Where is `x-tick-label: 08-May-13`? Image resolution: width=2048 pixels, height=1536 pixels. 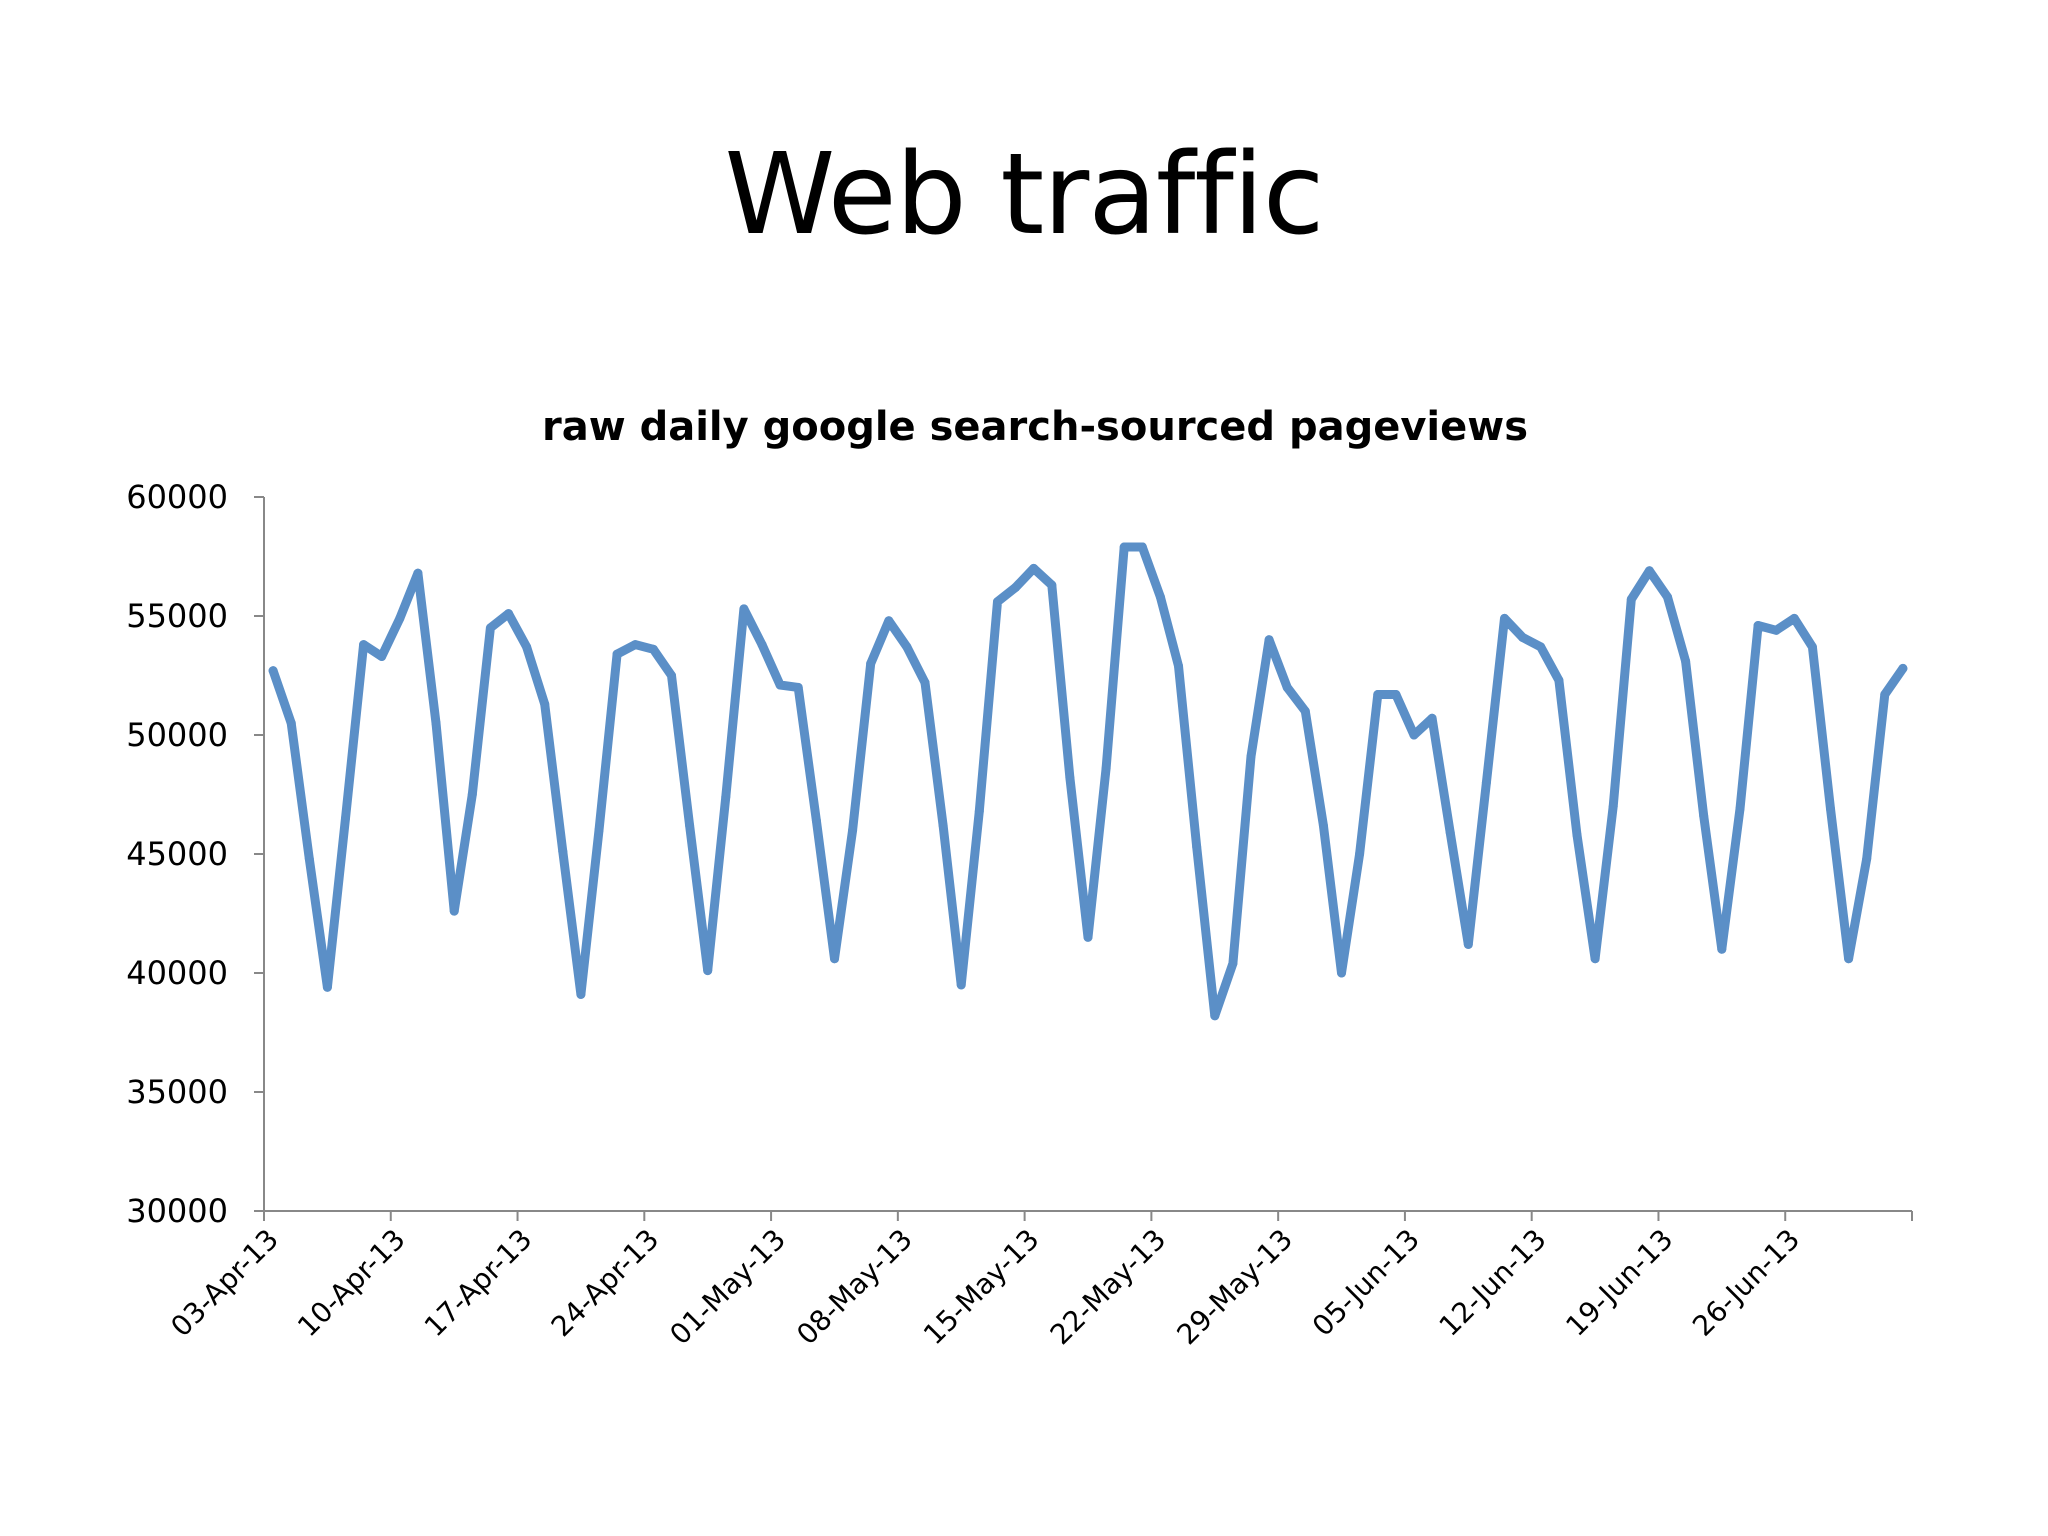 x-tick-label: 08-May-13 is located at coordinates (854, 1287).